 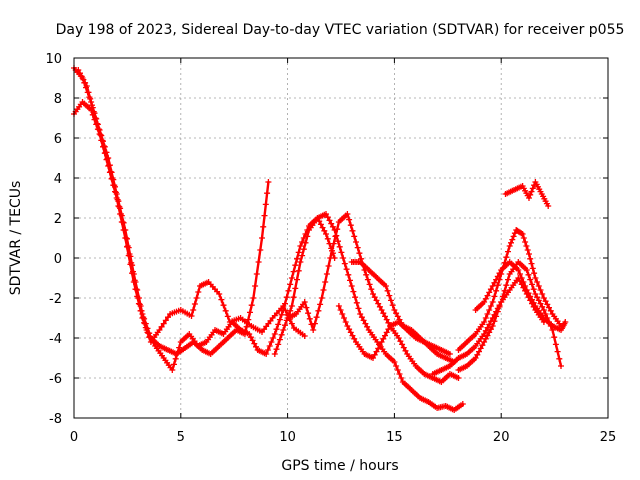 I want to click on y-tick-label: -4, so click(x=55, y=339).